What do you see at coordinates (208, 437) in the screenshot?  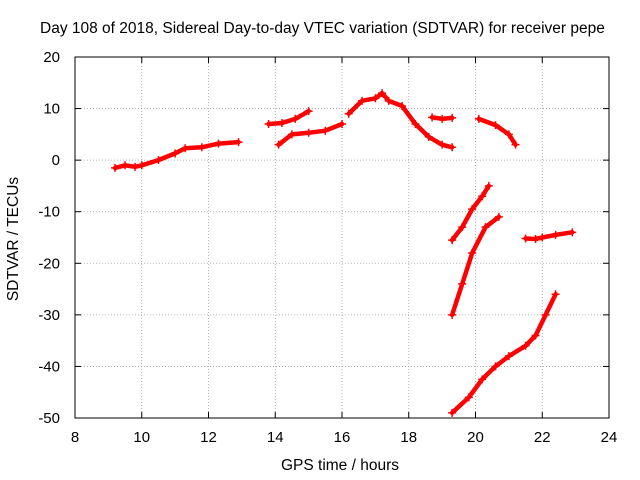 I see `x-tick-label: 12` at bounding box center [208, 437].